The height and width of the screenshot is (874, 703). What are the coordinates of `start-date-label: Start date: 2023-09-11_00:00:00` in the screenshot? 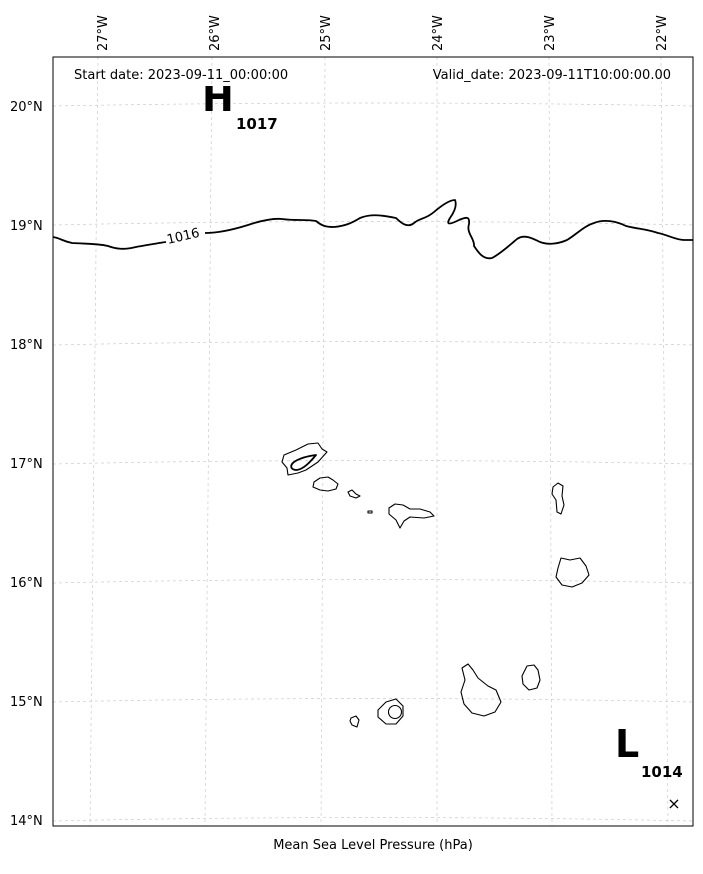 It's located at (181, 75).